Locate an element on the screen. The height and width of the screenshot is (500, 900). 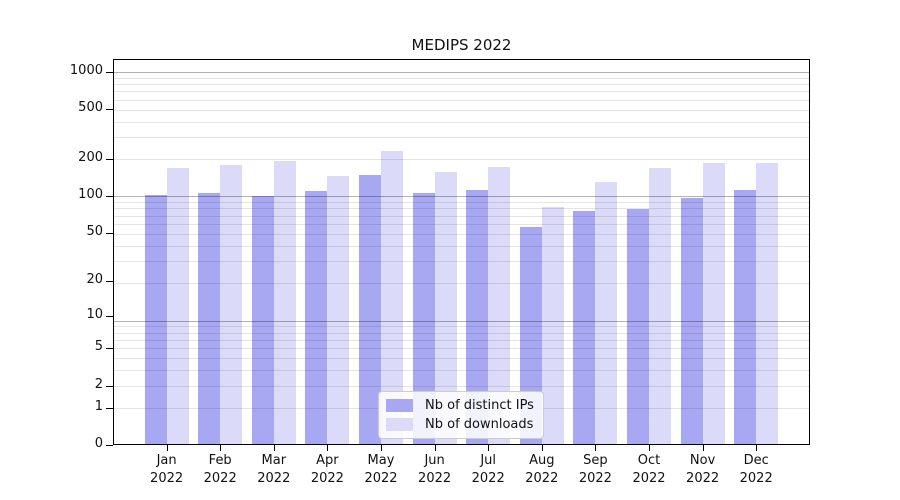
nb-of-distinct-ips-bar-jul is located at coordinates (477, 316).